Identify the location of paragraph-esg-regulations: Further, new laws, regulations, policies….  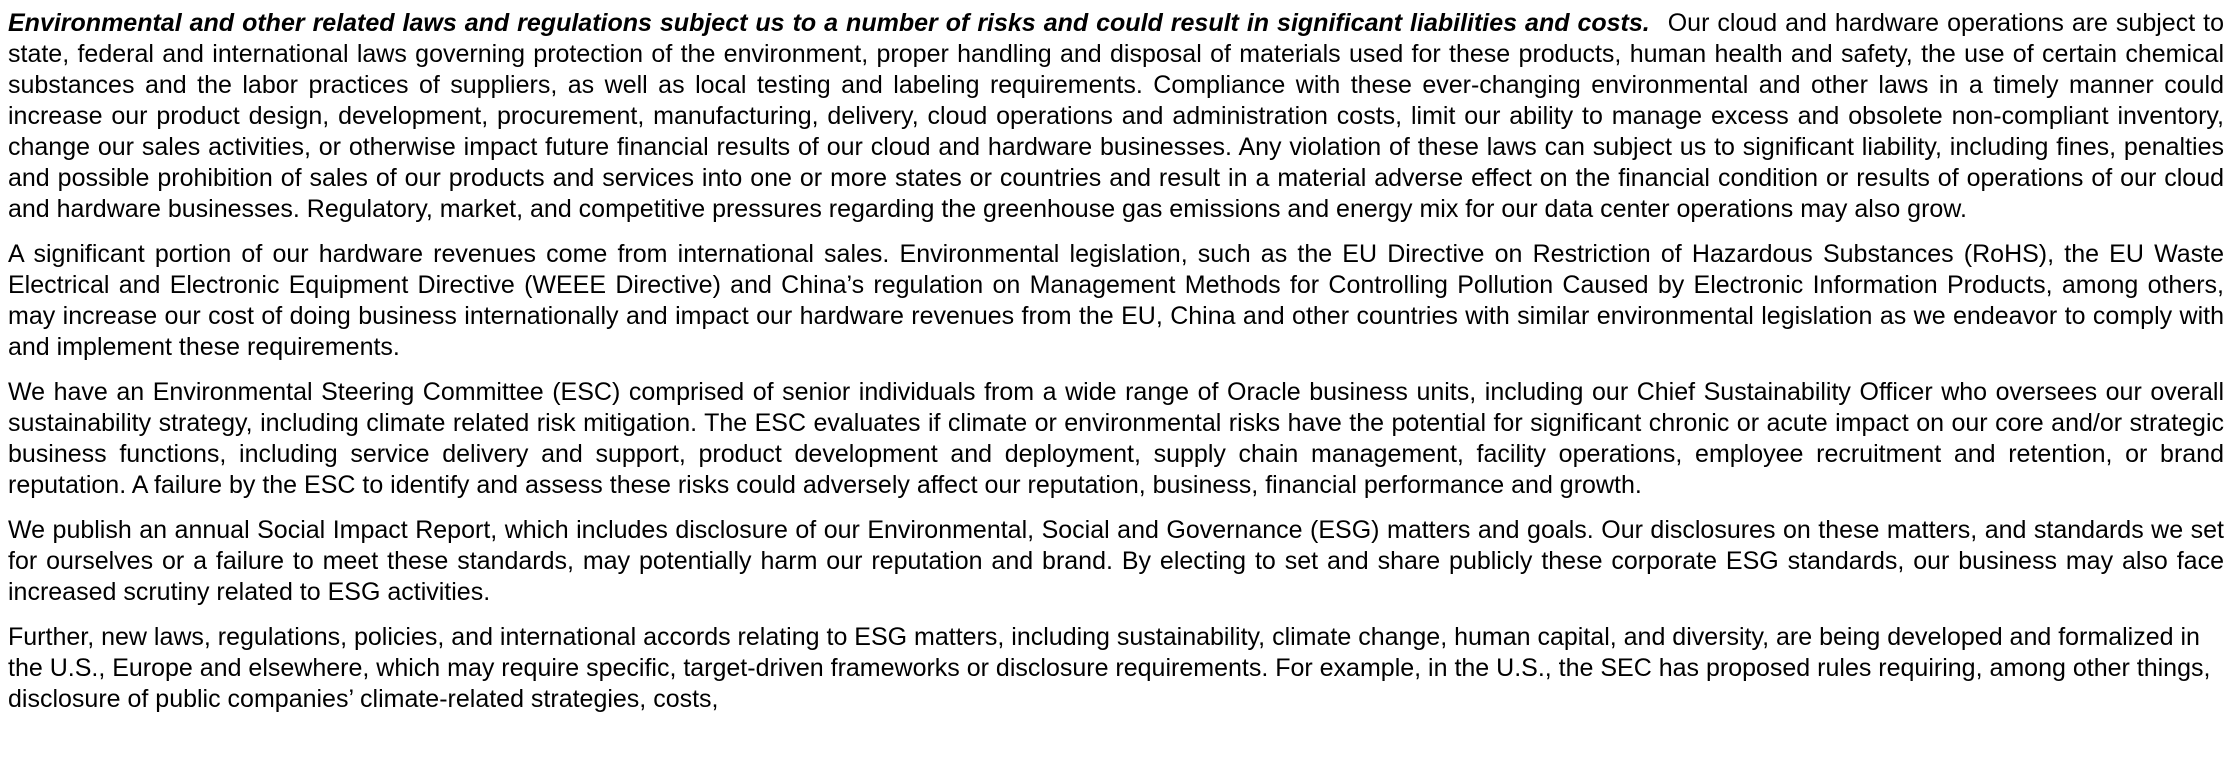
(1109, 668).